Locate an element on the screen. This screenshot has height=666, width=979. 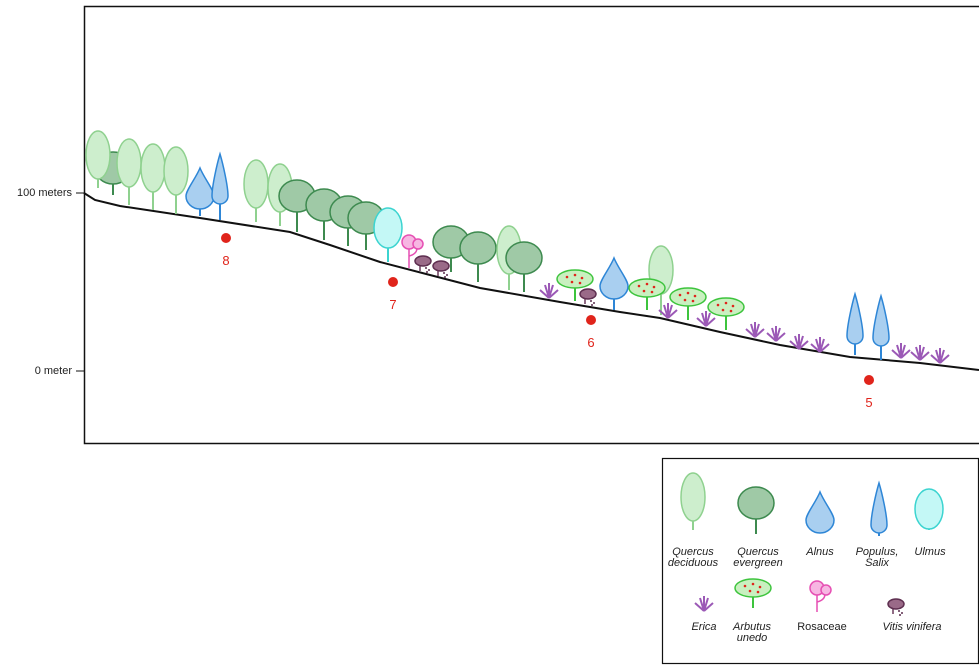
axis-label: 100 meters is located at coordinates (45, 193).